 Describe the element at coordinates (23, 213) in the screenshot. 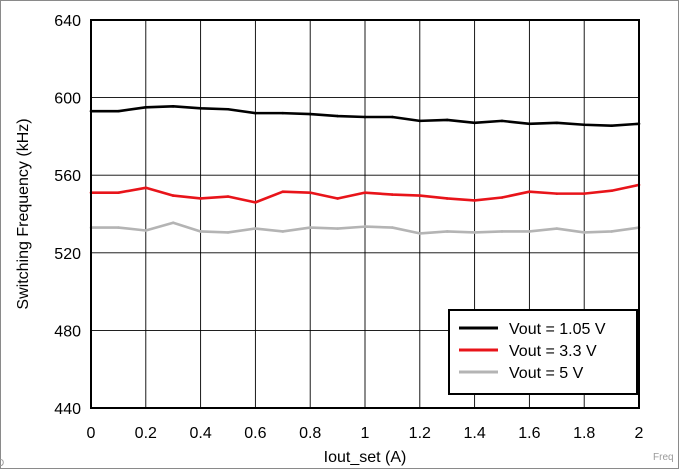

I see `y-axis-label: Switching Frequency (kHz)` at that location.